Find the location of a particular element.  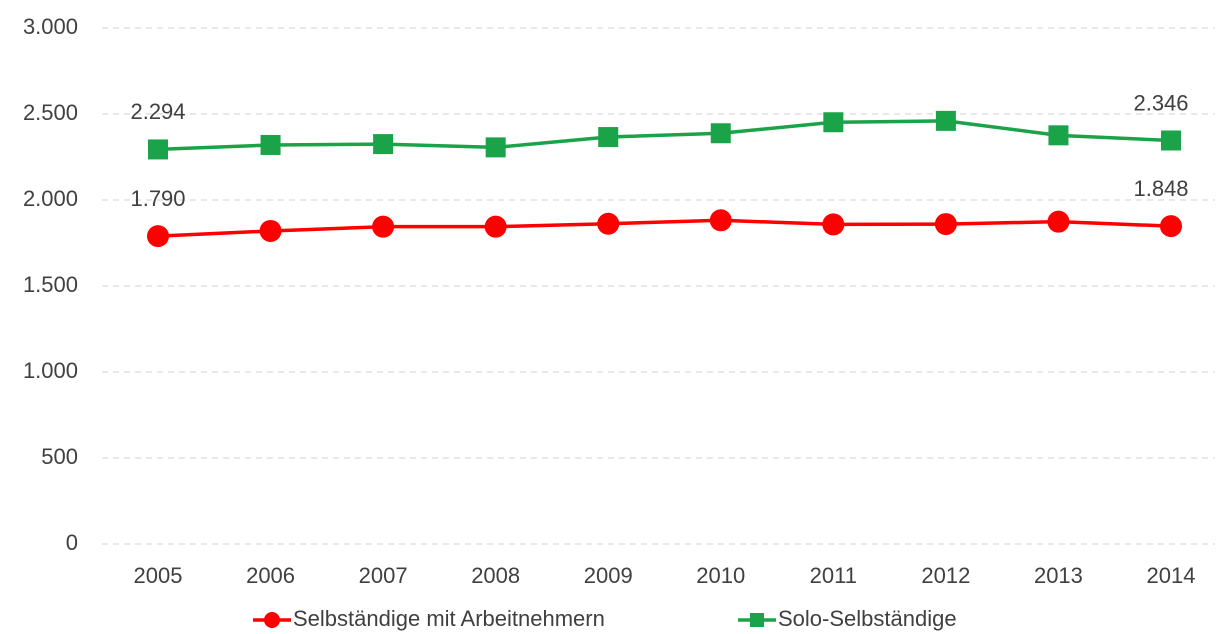

x-tick-label: 2014 is located at coordinates (1171, 575).